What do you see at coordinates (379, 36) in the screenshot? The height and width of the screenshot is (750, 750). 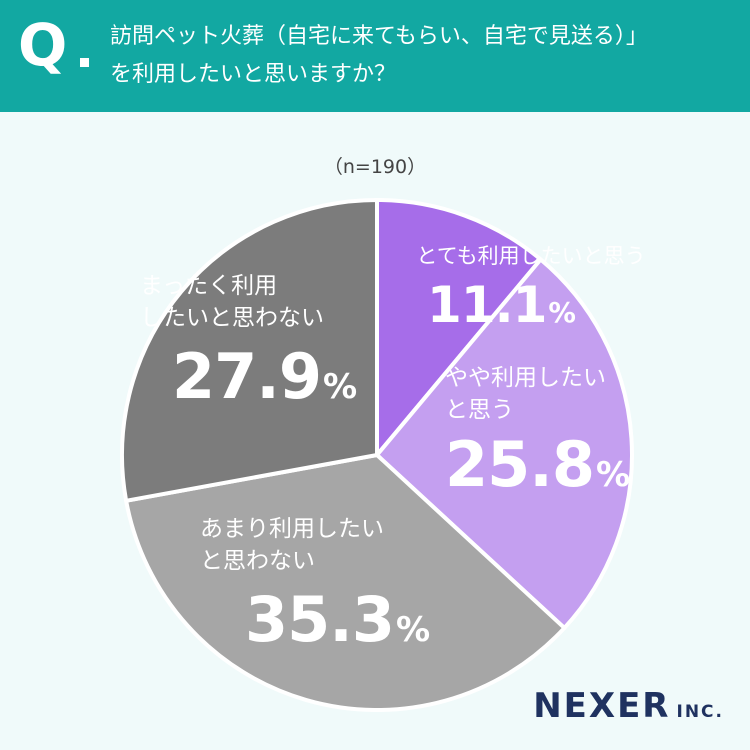 I see `question-text-line1: 訪問ペット火葬（自宅に来てもらい、自宅で見送る）」` at bounding box center [379, 36].